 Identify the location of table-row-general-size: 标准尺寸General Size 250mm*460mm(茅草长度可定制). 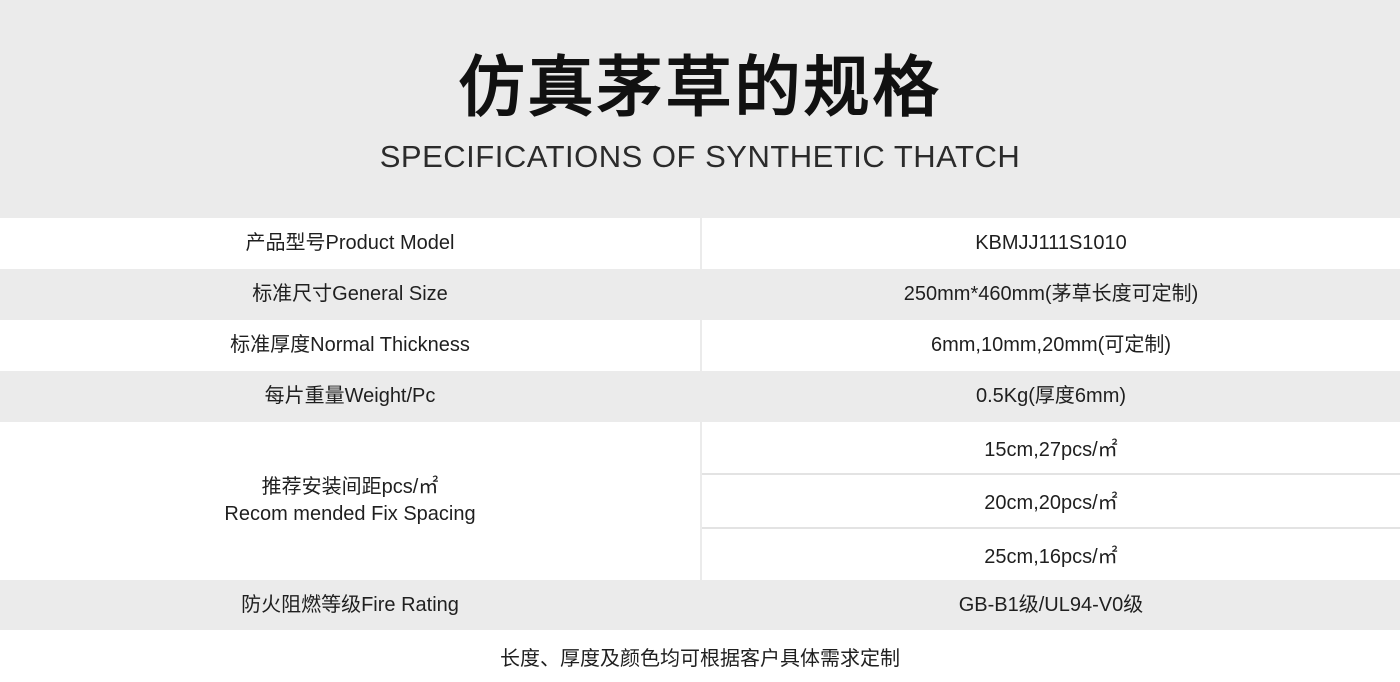
(700, 294).